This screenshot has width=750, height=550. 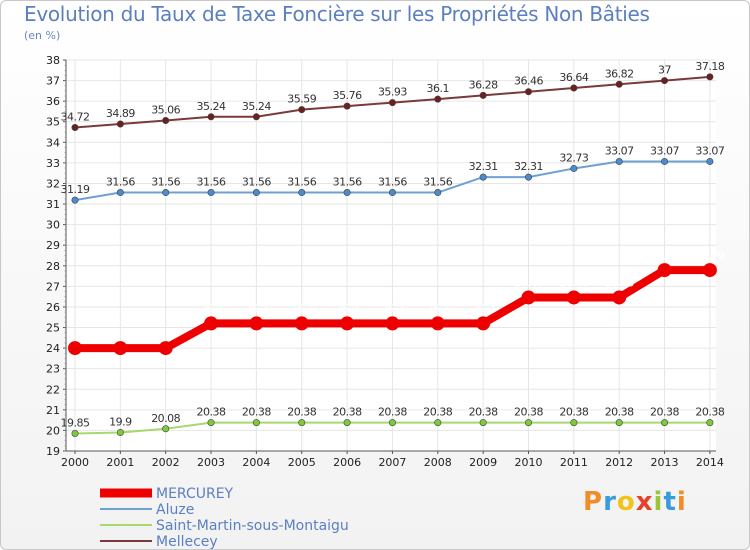 What do you see at coordinates (53, 60) in the screenshot?
I see `y-tick-label: 38` at bounding box center [53, 60].